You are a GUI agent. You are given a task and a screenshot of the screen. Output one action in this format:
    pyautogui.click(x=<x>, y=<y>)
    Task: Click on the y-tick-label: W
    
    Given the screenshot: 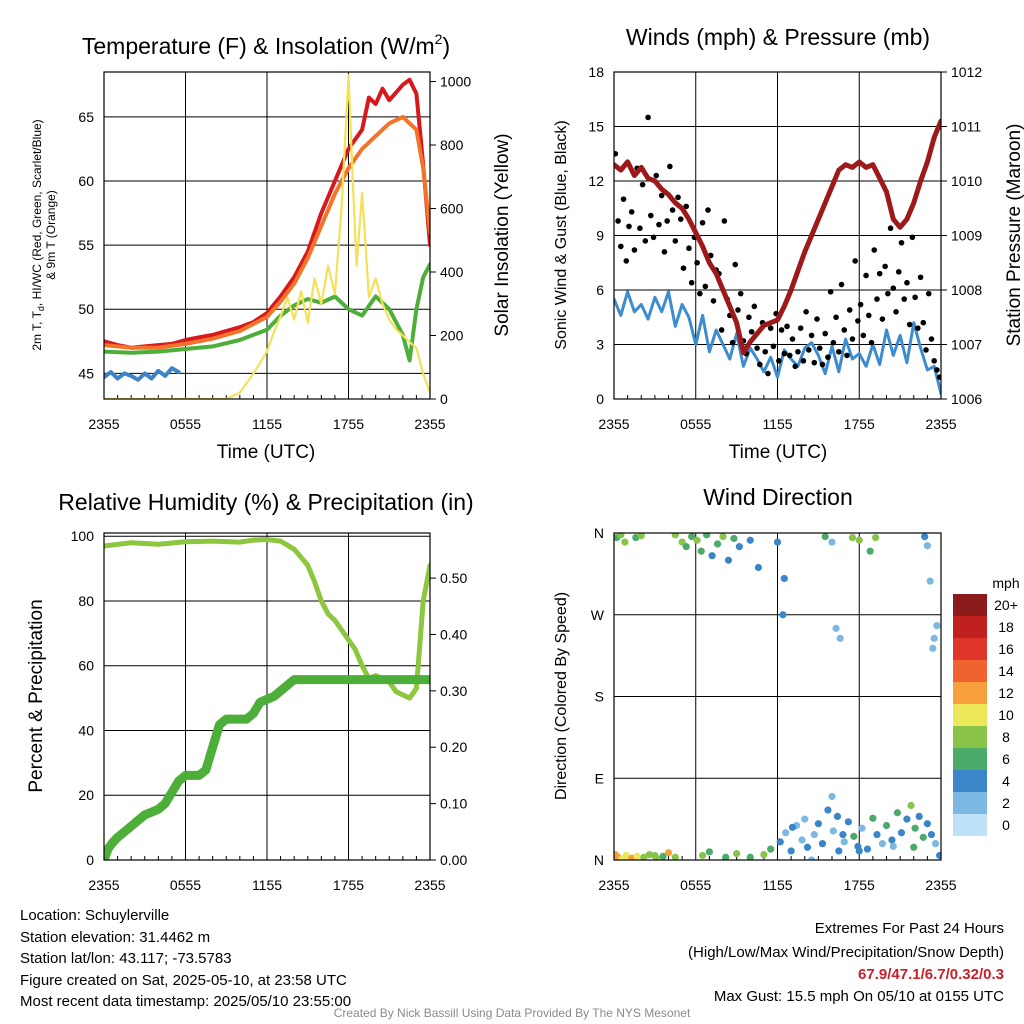 What is the action you would take?
    pyautogui.click(x=598, y=615)
    